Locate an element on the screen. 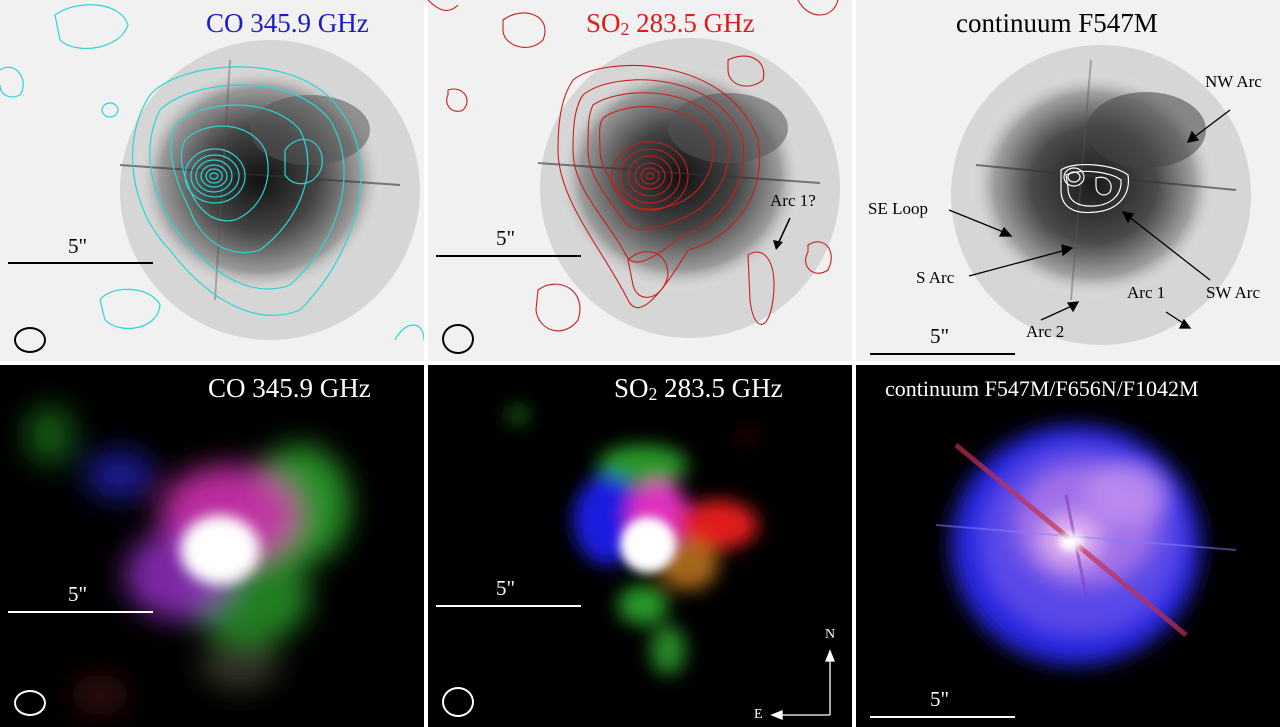 The height and width of the screenshot is (727, 1280). title-text: continuum F547M/F656N/F1042M is located at coordinates (1042, 388).